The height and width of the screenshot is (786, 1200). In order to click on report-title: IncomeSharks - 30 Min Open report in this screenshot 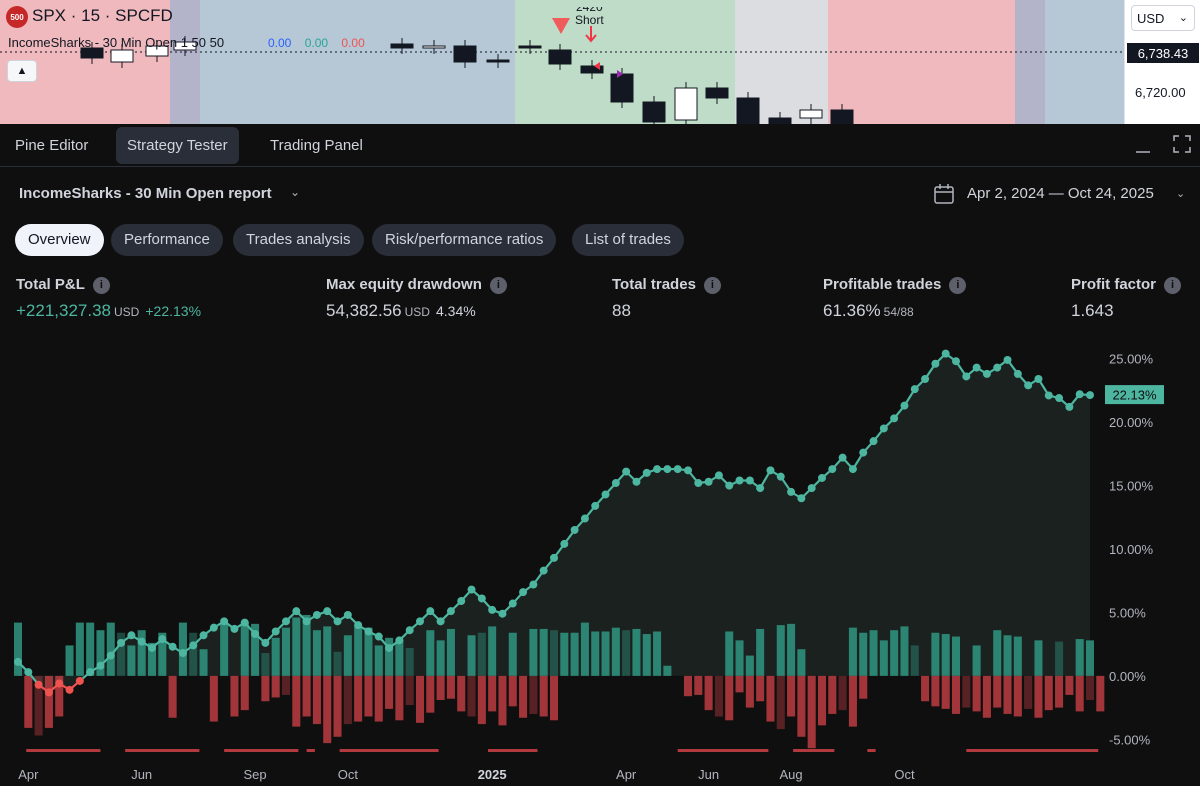, I will do `click(145, 193)`.